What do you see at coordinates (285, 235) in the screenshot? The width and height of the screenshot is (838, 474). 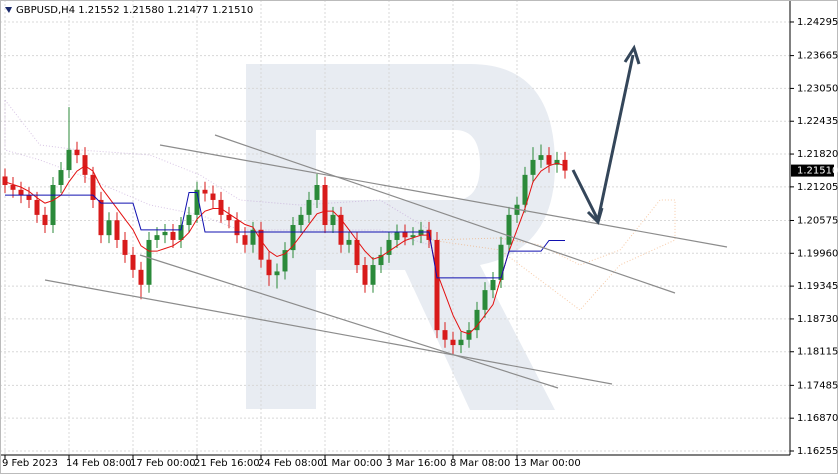 I see `indicator-line` at bounding box center [285, 235].